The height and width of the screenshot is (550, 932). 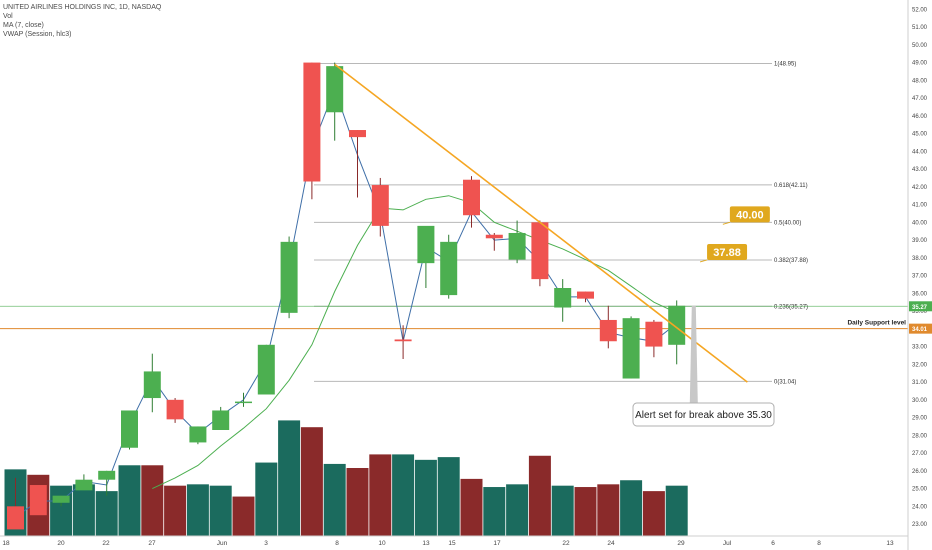 What do you see at coordinates (920, 312) in the screenshot?
I see `y-tick-label: 35.00` at bounding box center [920, 312].